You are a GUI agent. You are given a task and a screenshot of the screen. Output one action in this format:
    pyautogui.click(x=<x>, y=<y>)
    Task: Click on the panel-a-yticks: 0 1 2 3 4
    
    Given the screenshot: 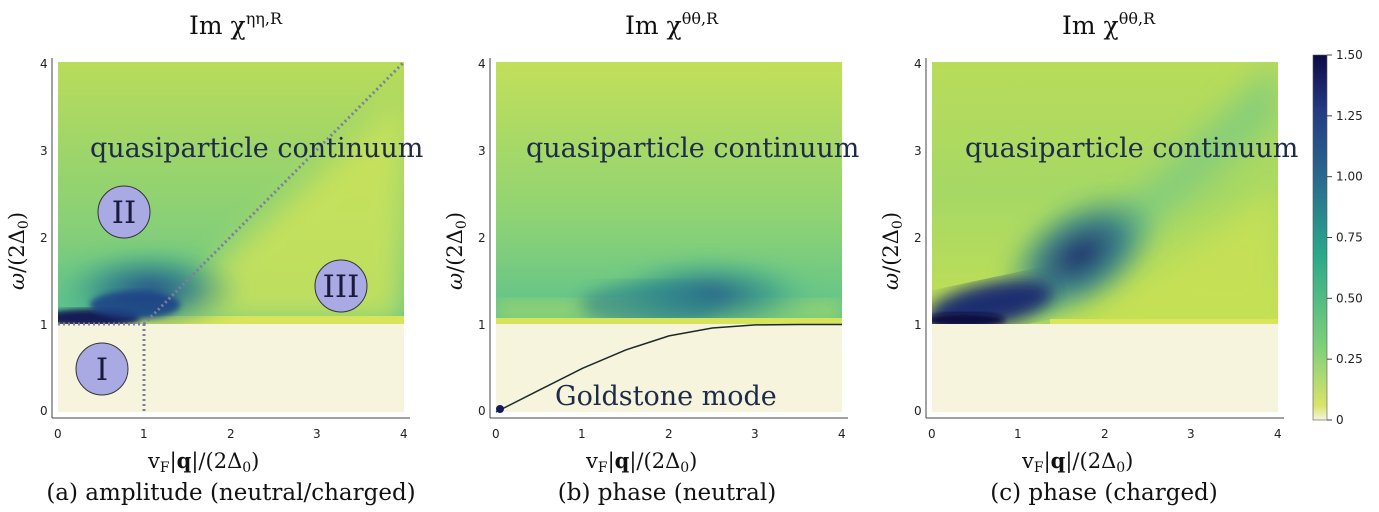 What is the action you would take?
    pyautogui.click(x=44, y=237)
    